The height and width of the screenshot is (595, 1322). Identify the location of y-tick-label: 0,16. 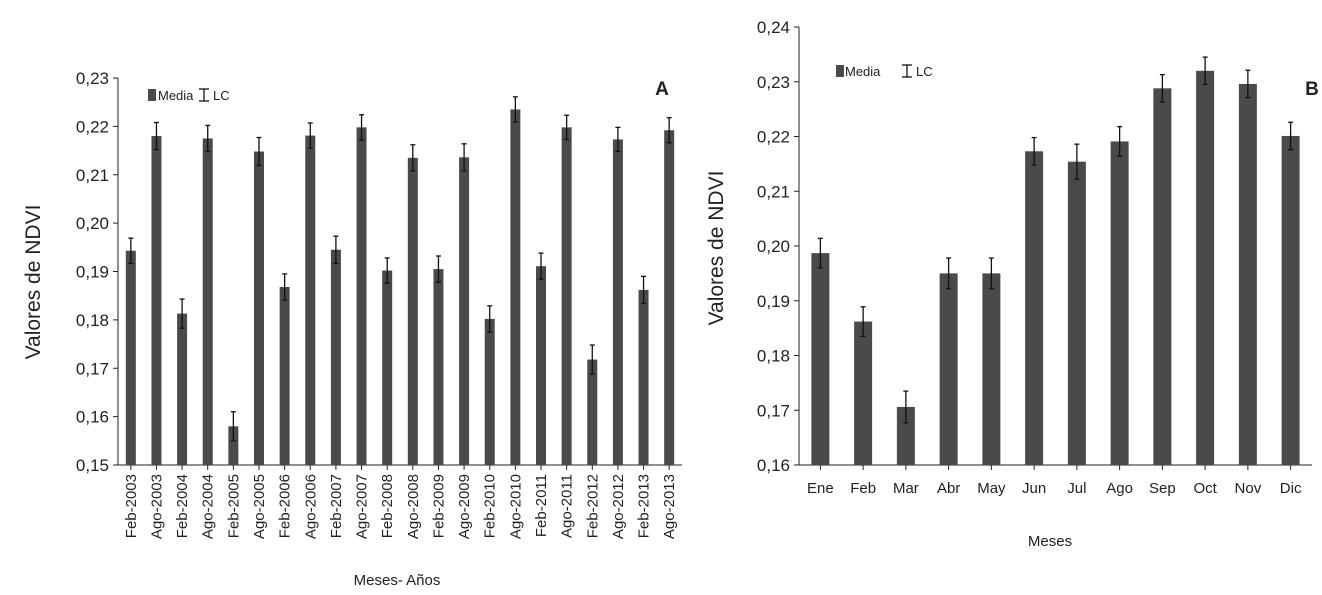
(92, 417).